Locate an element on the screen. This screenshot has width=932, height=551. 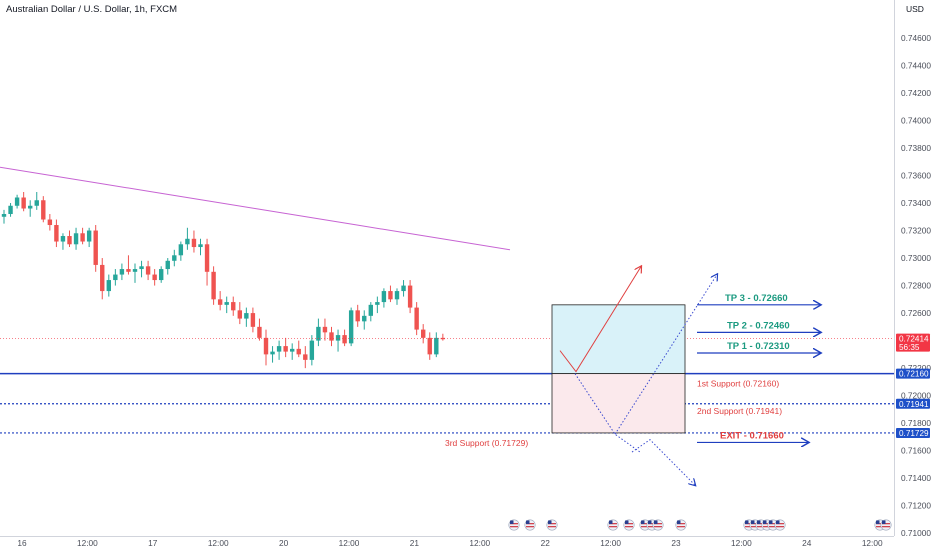
time-tick-label: 17 is located at coordinates (153, 543).